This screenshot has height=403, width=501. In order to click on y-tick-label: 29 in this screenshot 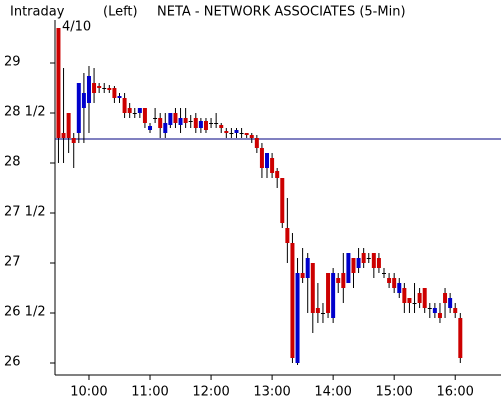, I will do `click(12, 62)`.